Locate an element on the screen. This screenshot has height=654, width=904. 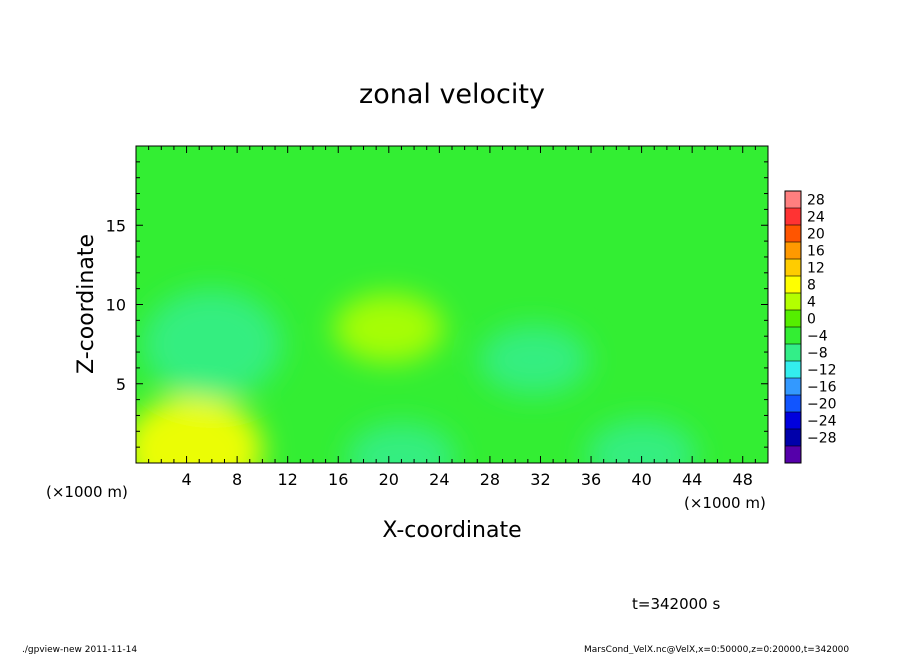
x-tick-label: 48 is located at coordinates (743, 479).